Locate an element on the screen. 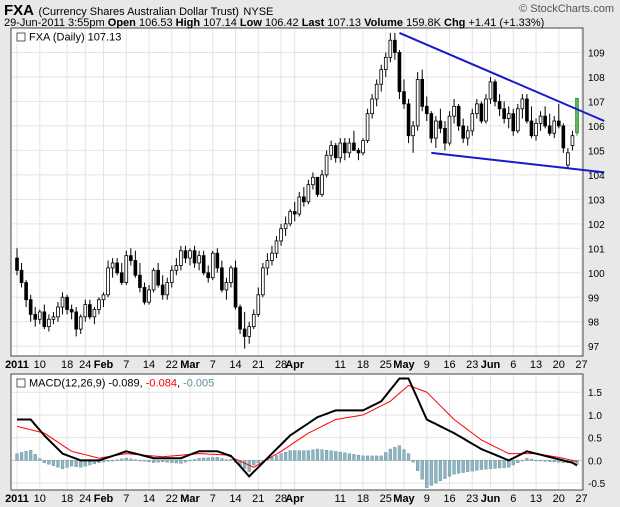  x-tick-label: 13 is located at coordinates (536, 499).